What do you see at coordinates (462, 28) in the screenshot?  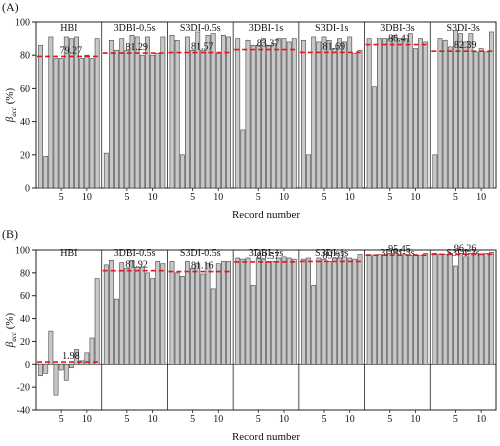 I see `group-label: S3DI-3s` at bounding box center [462, 28].